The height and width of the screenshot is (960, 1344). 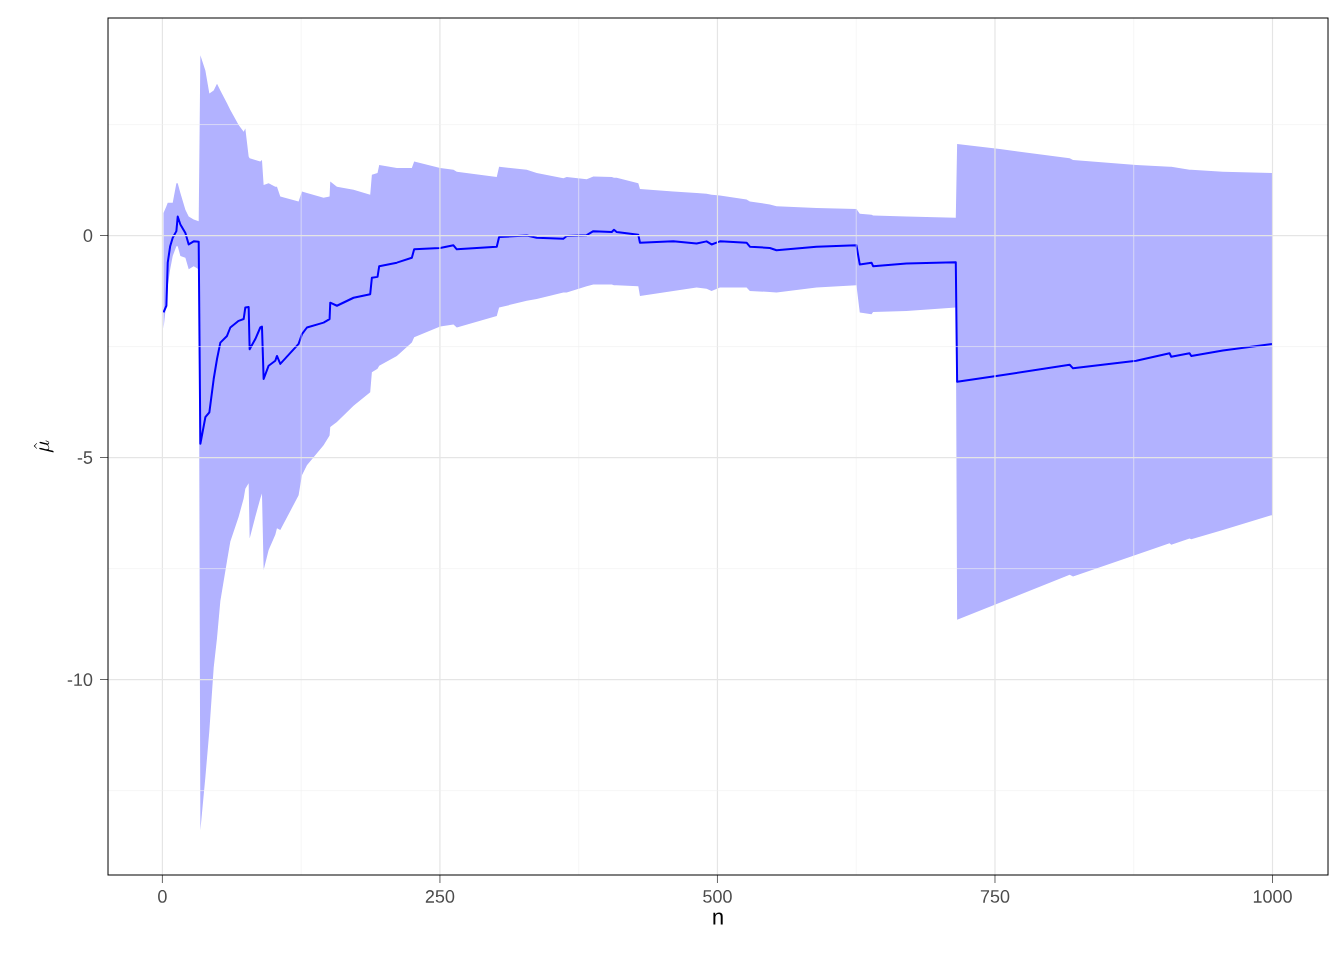 I want to click on y-tick-label: 0, so click(x=88, y=235).